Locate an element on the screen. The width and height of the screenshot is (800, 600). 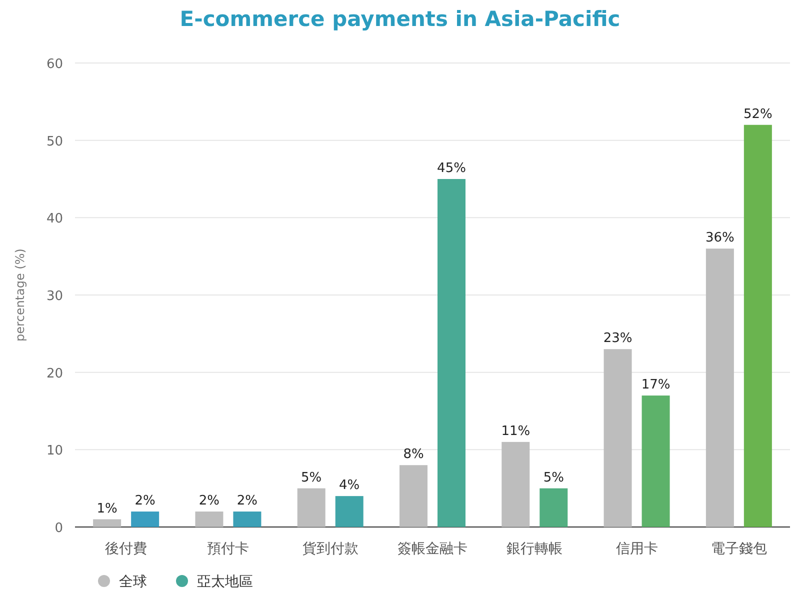
data-label: 52% is located at coordinates (757, 114).